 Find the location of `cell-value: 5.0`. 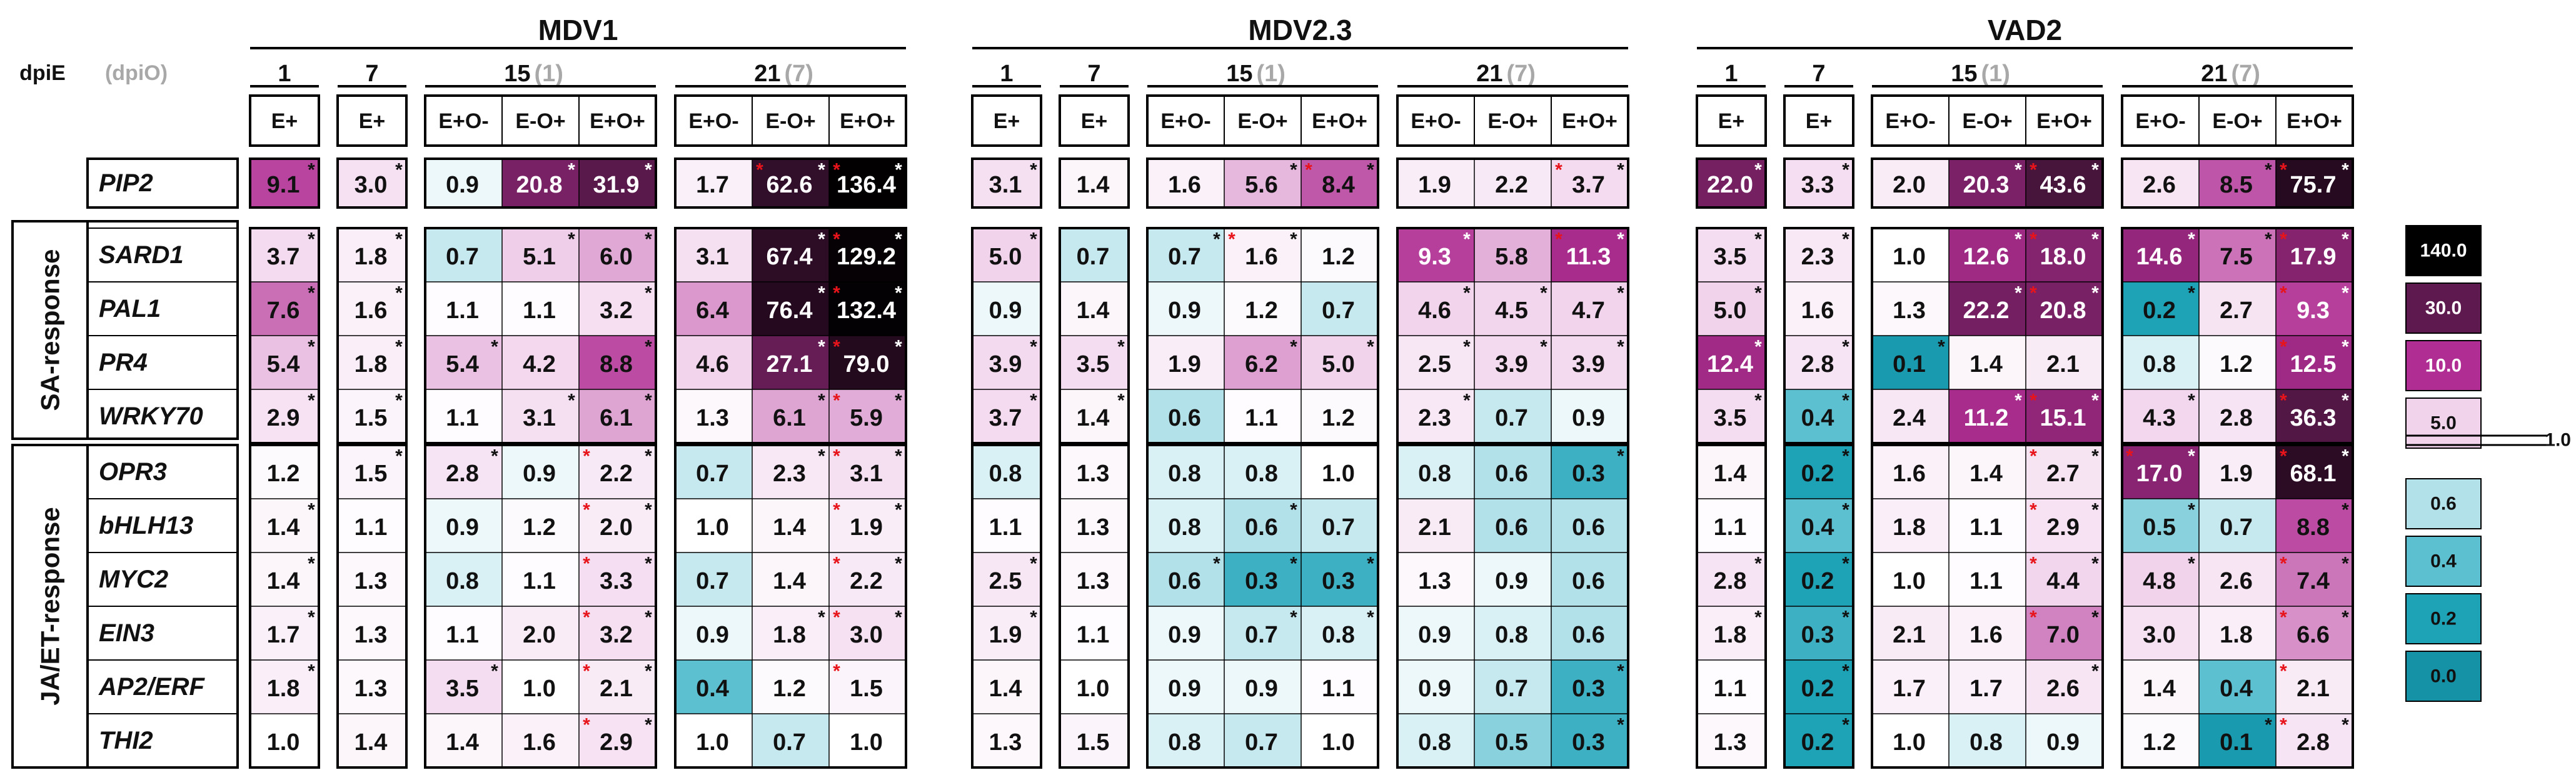

cell-value: 5.0 is located at coordinates (1731, 311).